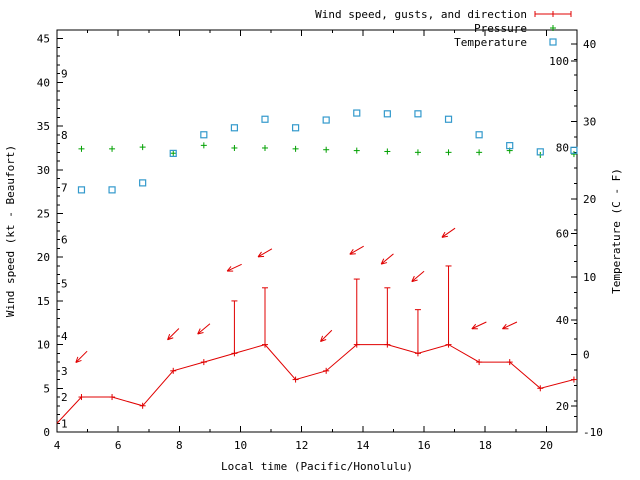  What do you see at coordinates (562, 406) in the screenshot?
I see `fahrenheit-tick-label: 20` at bounding box center [562, 406].